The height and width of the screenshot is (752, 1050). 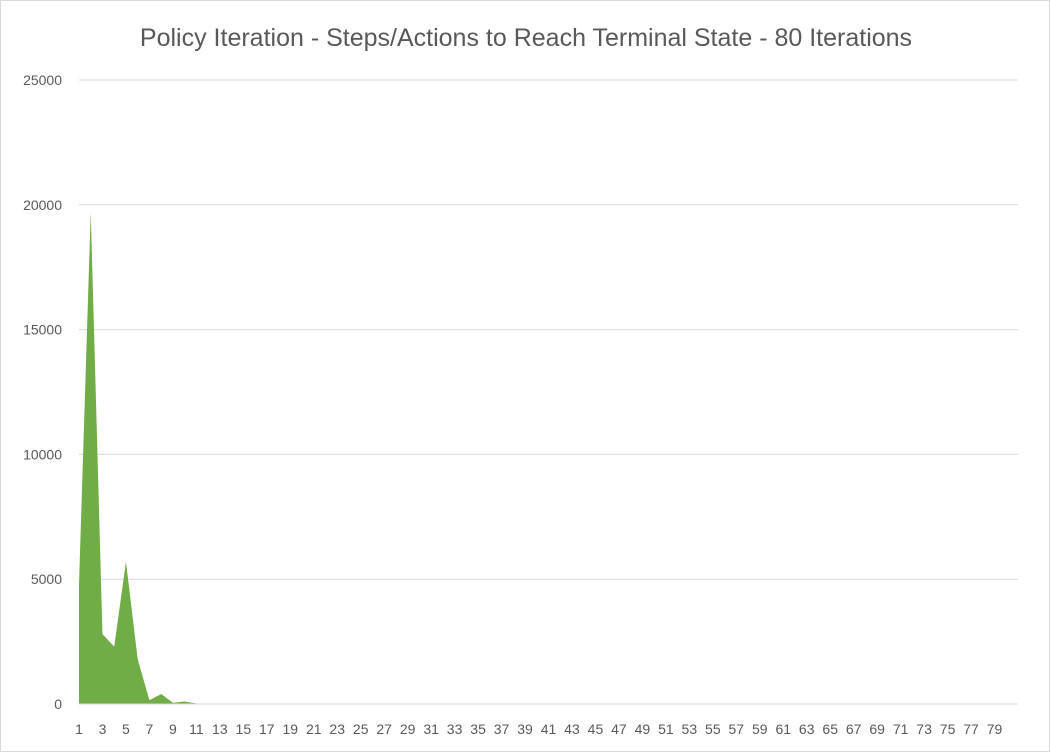 I want to click on x-tick-label: 43, so click(x=572, y=729).